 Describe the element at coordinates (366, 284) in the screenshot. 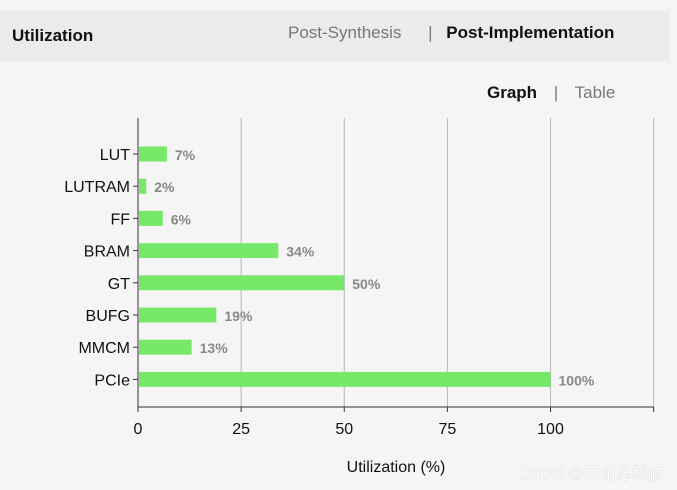

I see `value-label: 50%` at that location.